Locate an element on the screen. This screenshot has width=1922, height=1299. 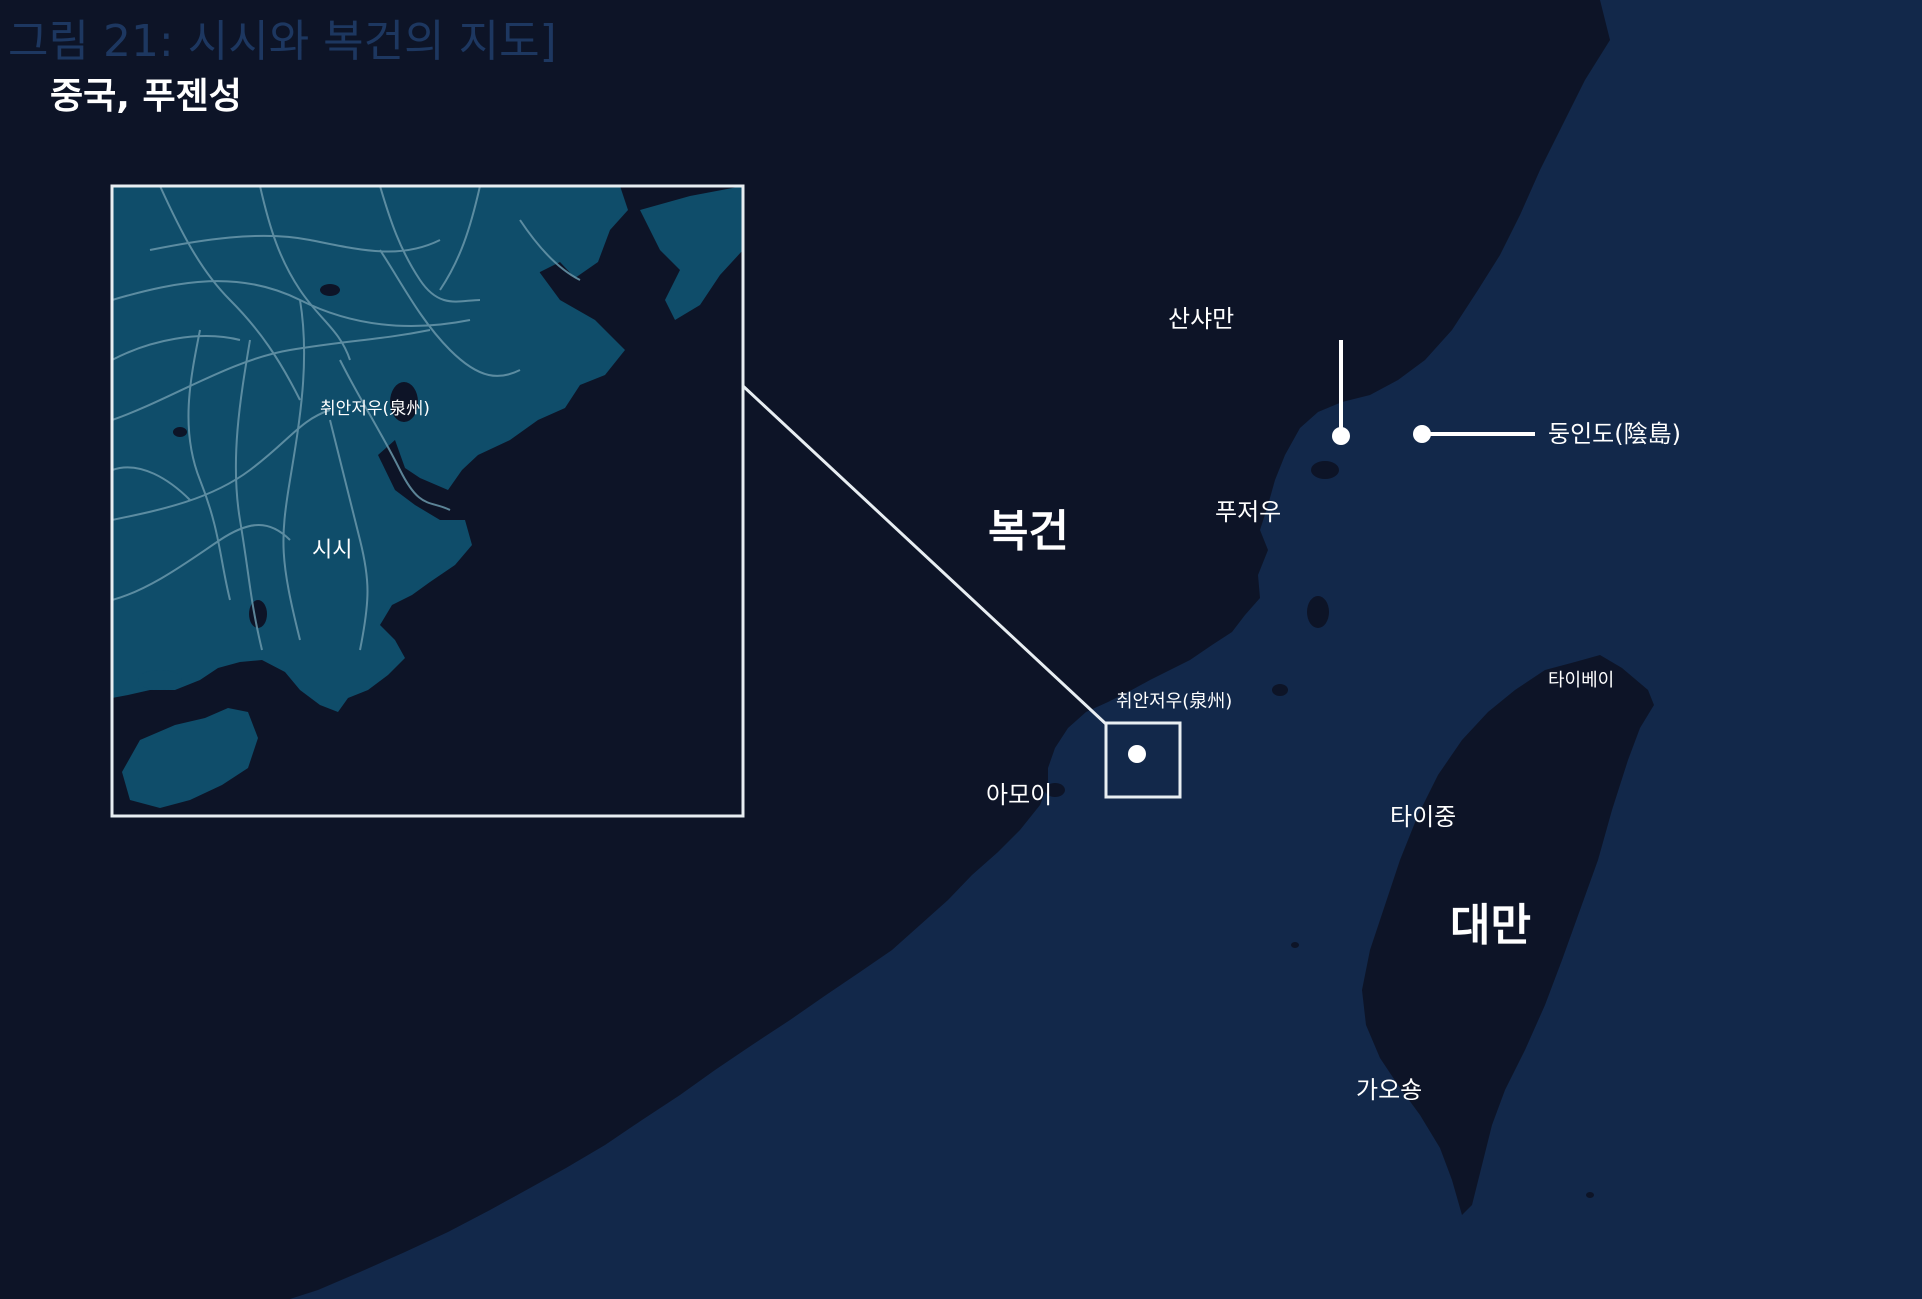
dongyindao-marker is located at coordinates (1422, 434).